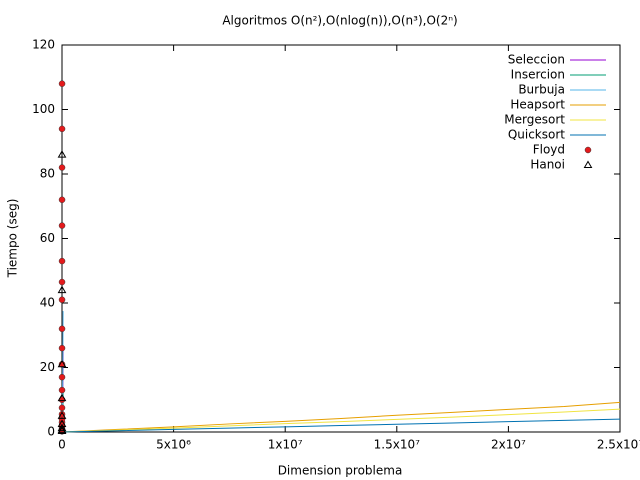  Describe the element at coordinates (508, 445) in the screenshot. I see `x-tick-label: 2x10⁷` at that location.